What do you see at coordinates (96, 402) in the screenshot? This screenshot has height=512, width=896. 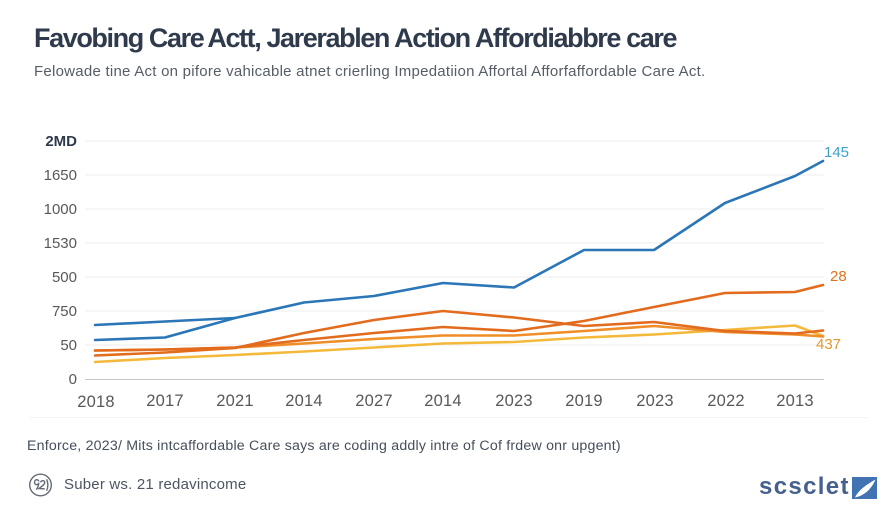 I see `svg-text: 2018` at bounding box center [96, 402].